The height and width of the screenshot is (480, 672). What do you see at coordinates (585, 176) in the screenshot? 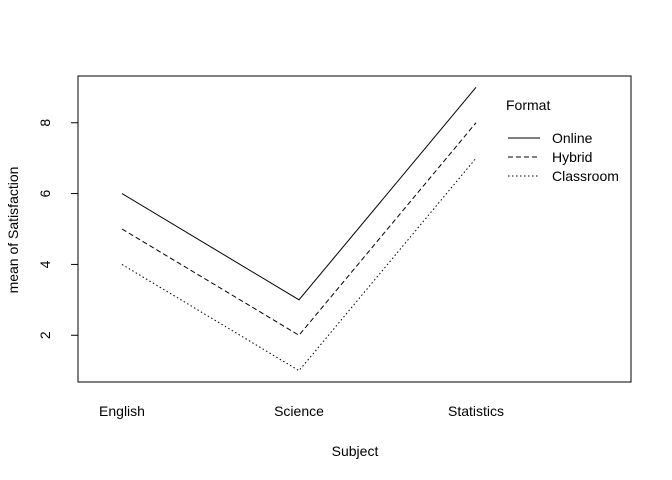
I see `legend-label-classroom: Classroom` at bounding box center [585, 176].